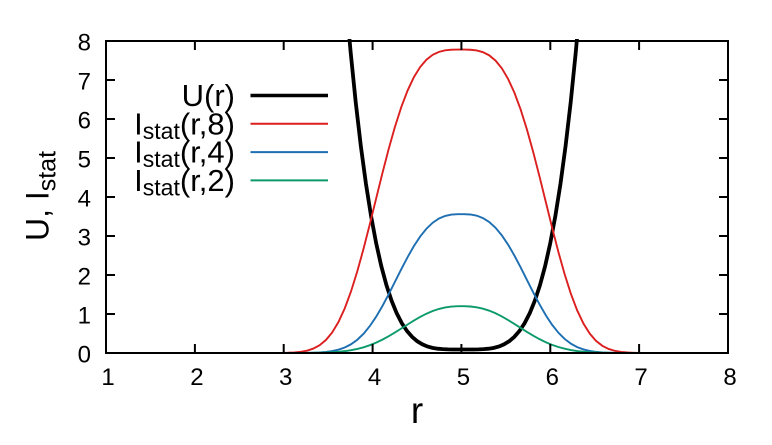  Describe the element at coordinates (208, 95) in the screenshot. I see `svg-text: U(r)` at that location.